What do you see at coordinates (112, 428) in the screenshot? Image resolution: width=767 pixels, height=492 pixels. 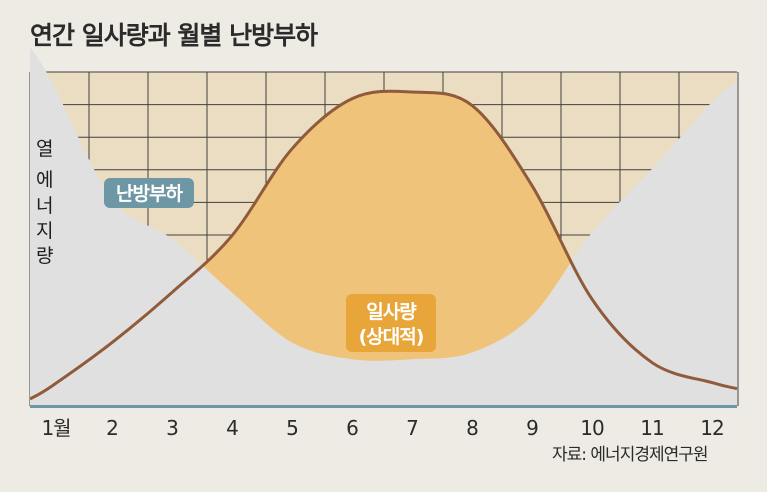 I see `x-tick-label: 2` at bounding box center [112, 428].